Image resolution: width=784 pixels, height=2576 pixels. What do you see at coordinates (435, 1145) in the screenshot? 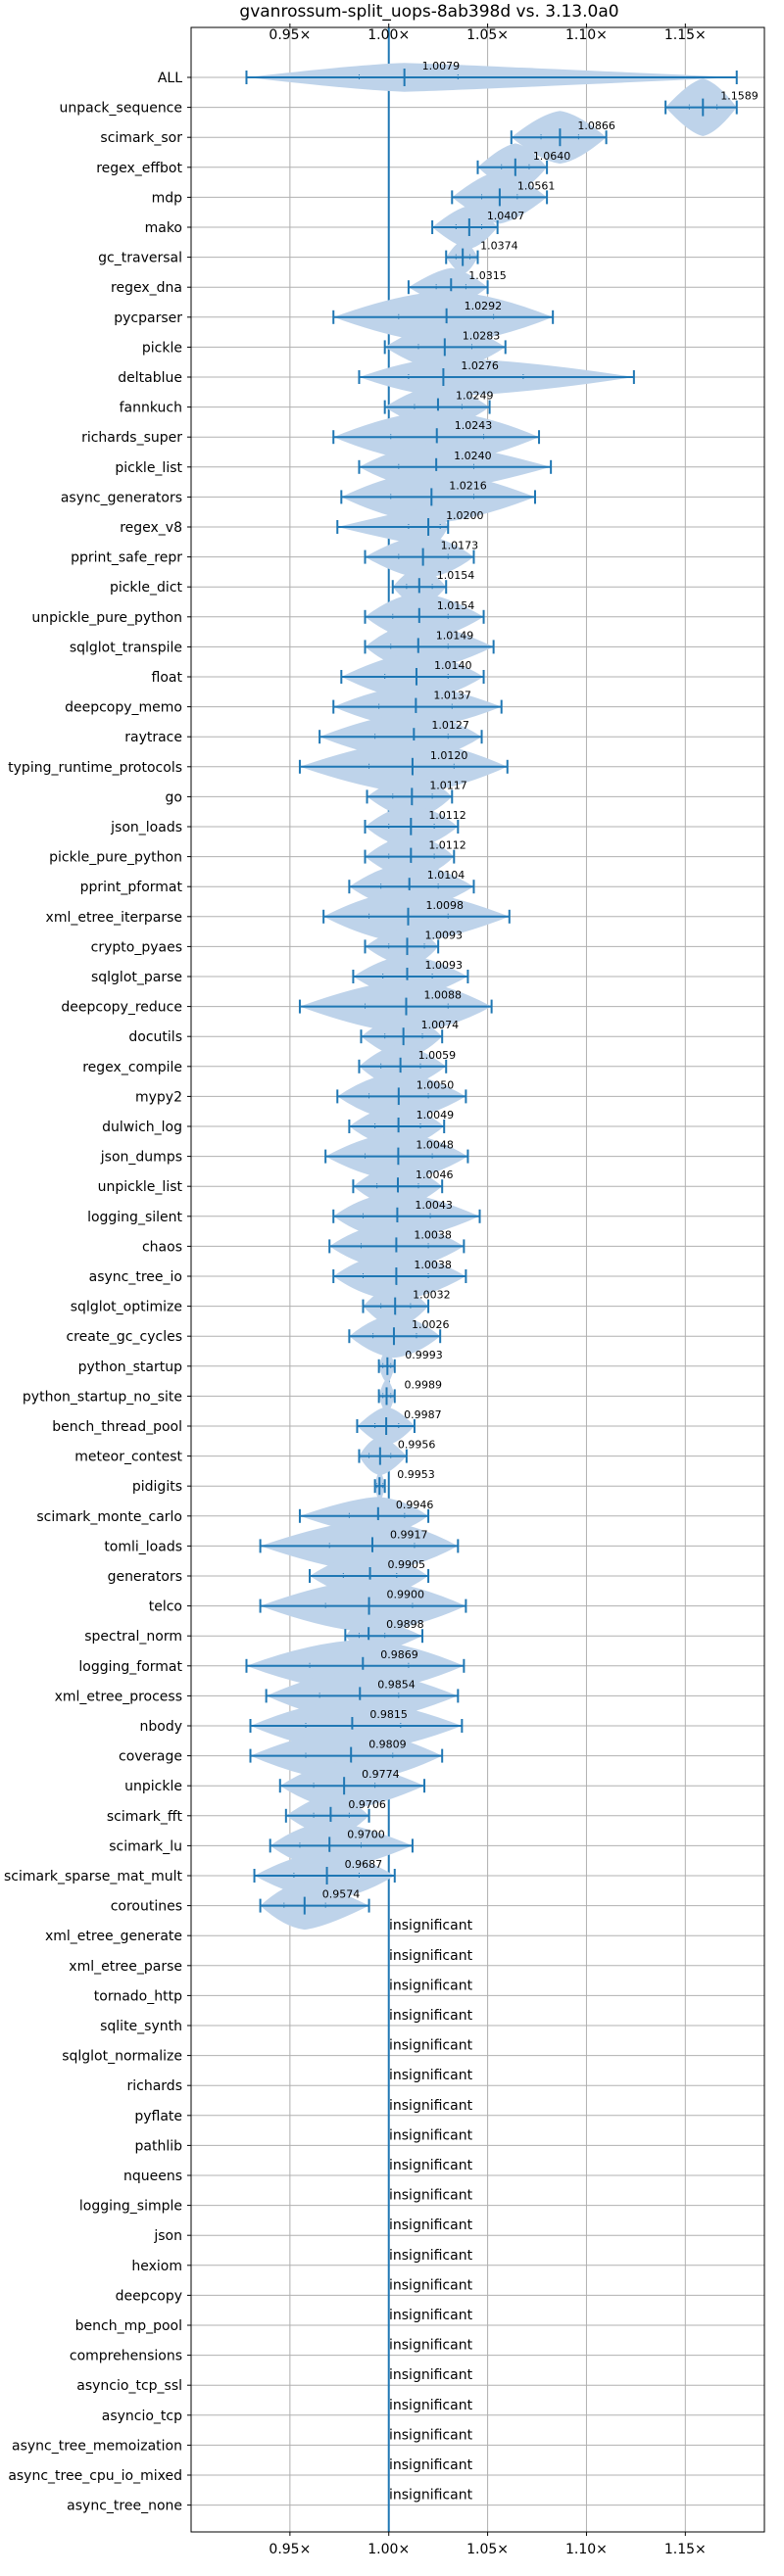
I see `mean-value-label: 1.0048` at bounding box center [435, 1145].